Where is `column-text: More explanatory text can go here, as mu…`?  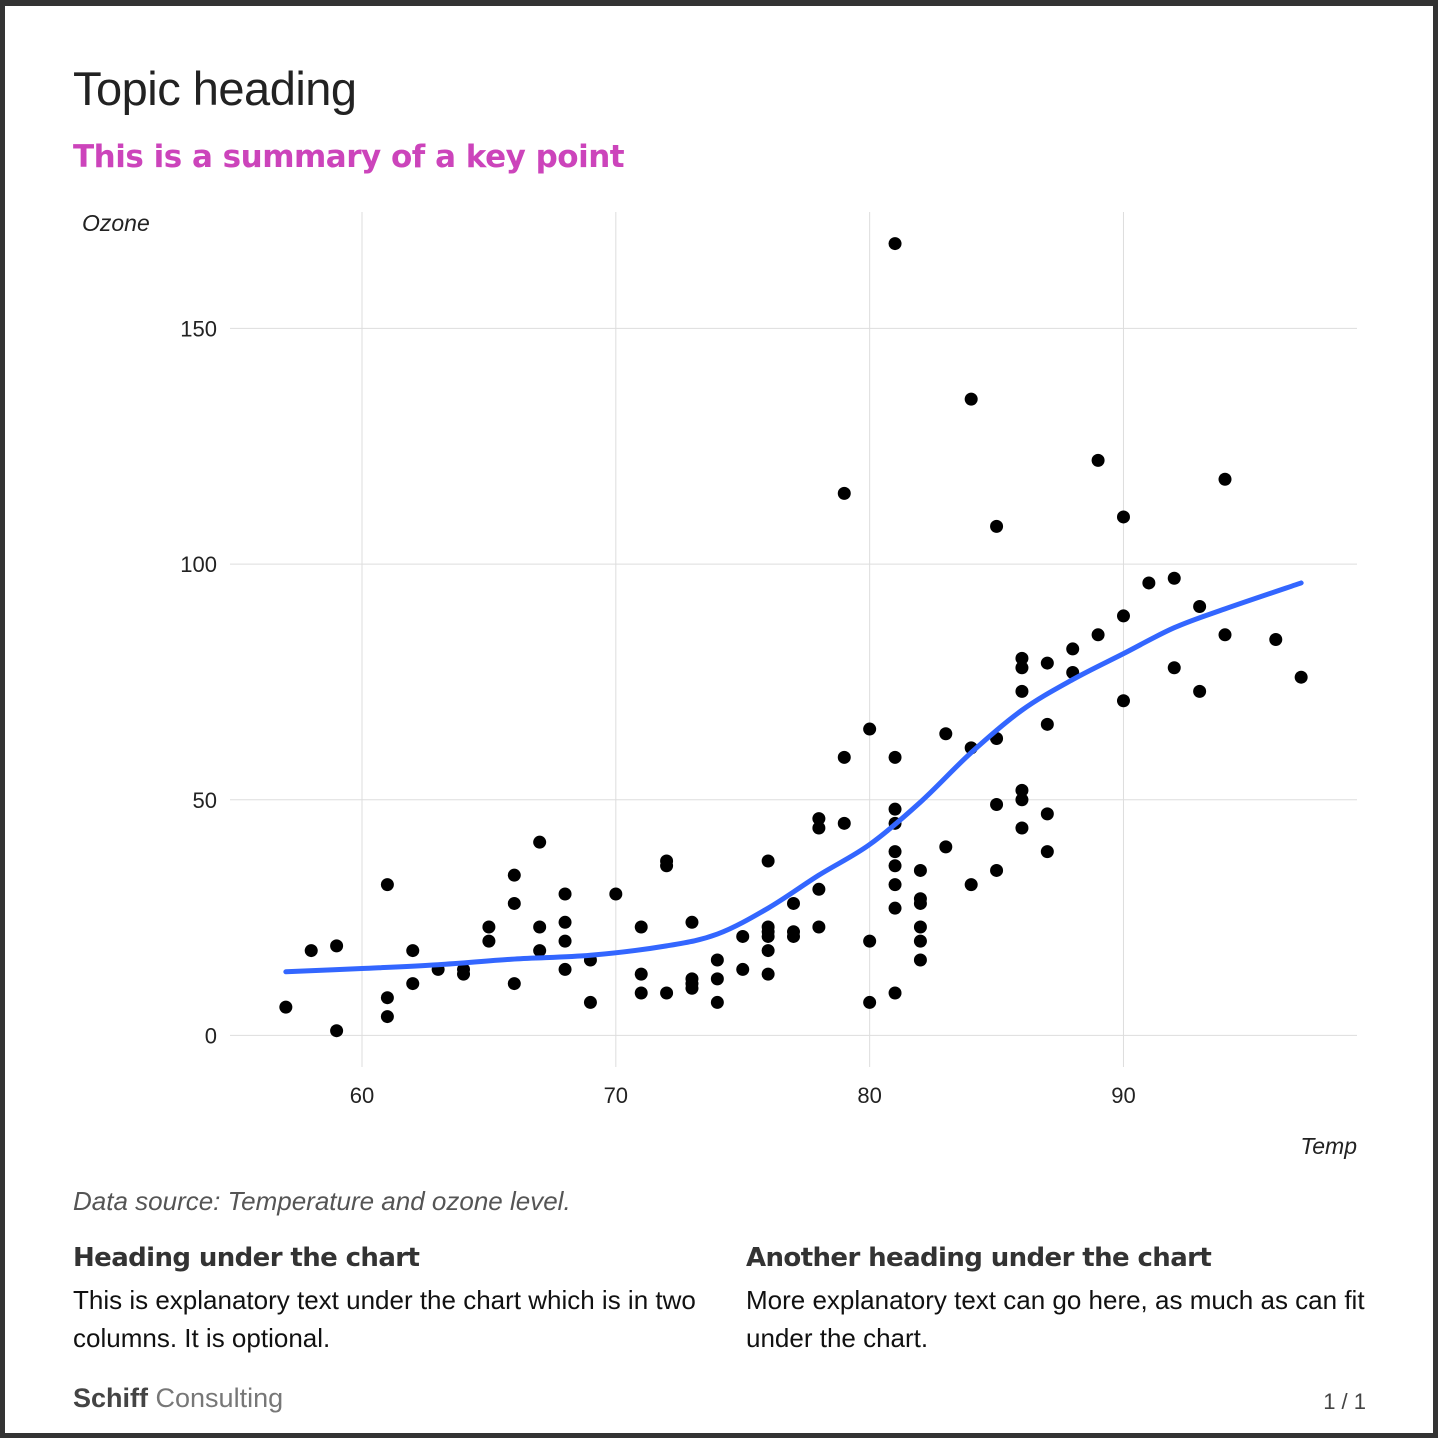
column-text: More explanatory text can go here, as mu… is located at coordinates (1055, 1319).